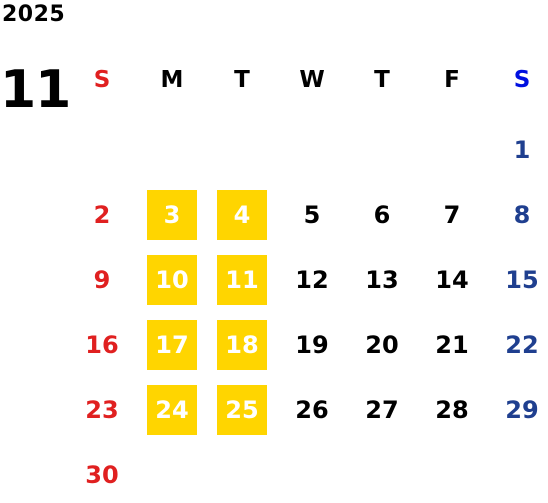 The width and height of the screenshot is (548, 503). What do you see at coordinates (274, 345) in the screenshot?
I see `week-row: 16 17 18 19 20 21 22` at bounding box center [274, 345].